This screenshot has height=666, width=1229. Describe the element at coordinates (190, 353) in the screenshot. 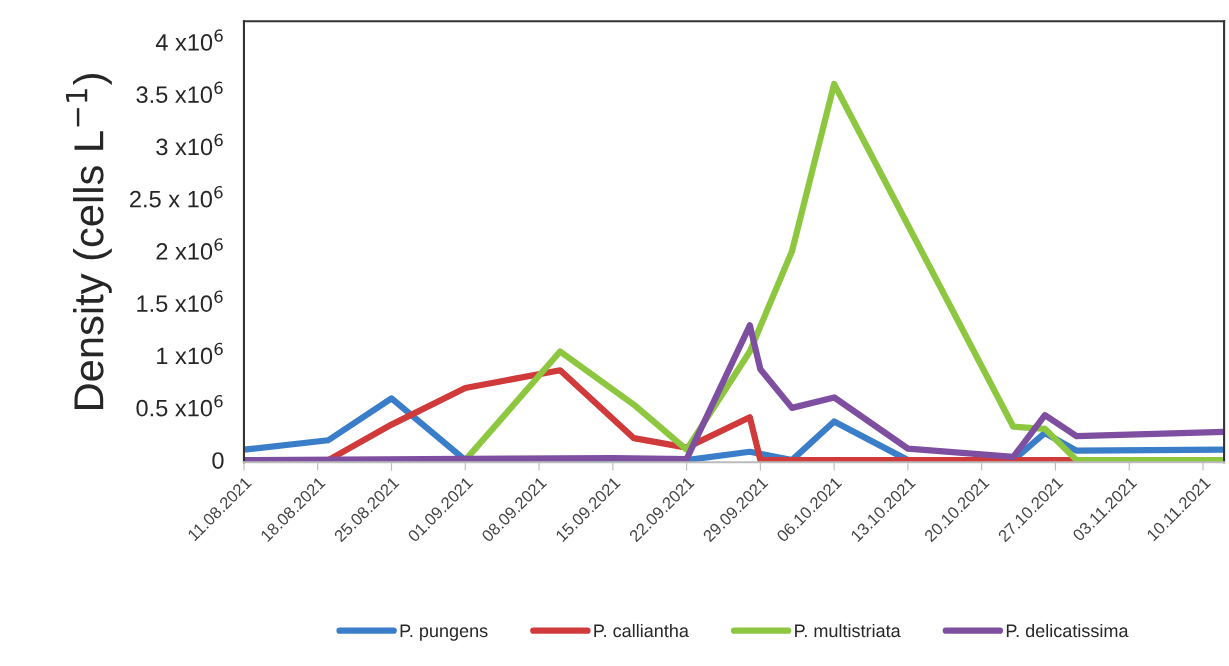

I see `y-tick-label: 1 x10$^{6}$` at that location.